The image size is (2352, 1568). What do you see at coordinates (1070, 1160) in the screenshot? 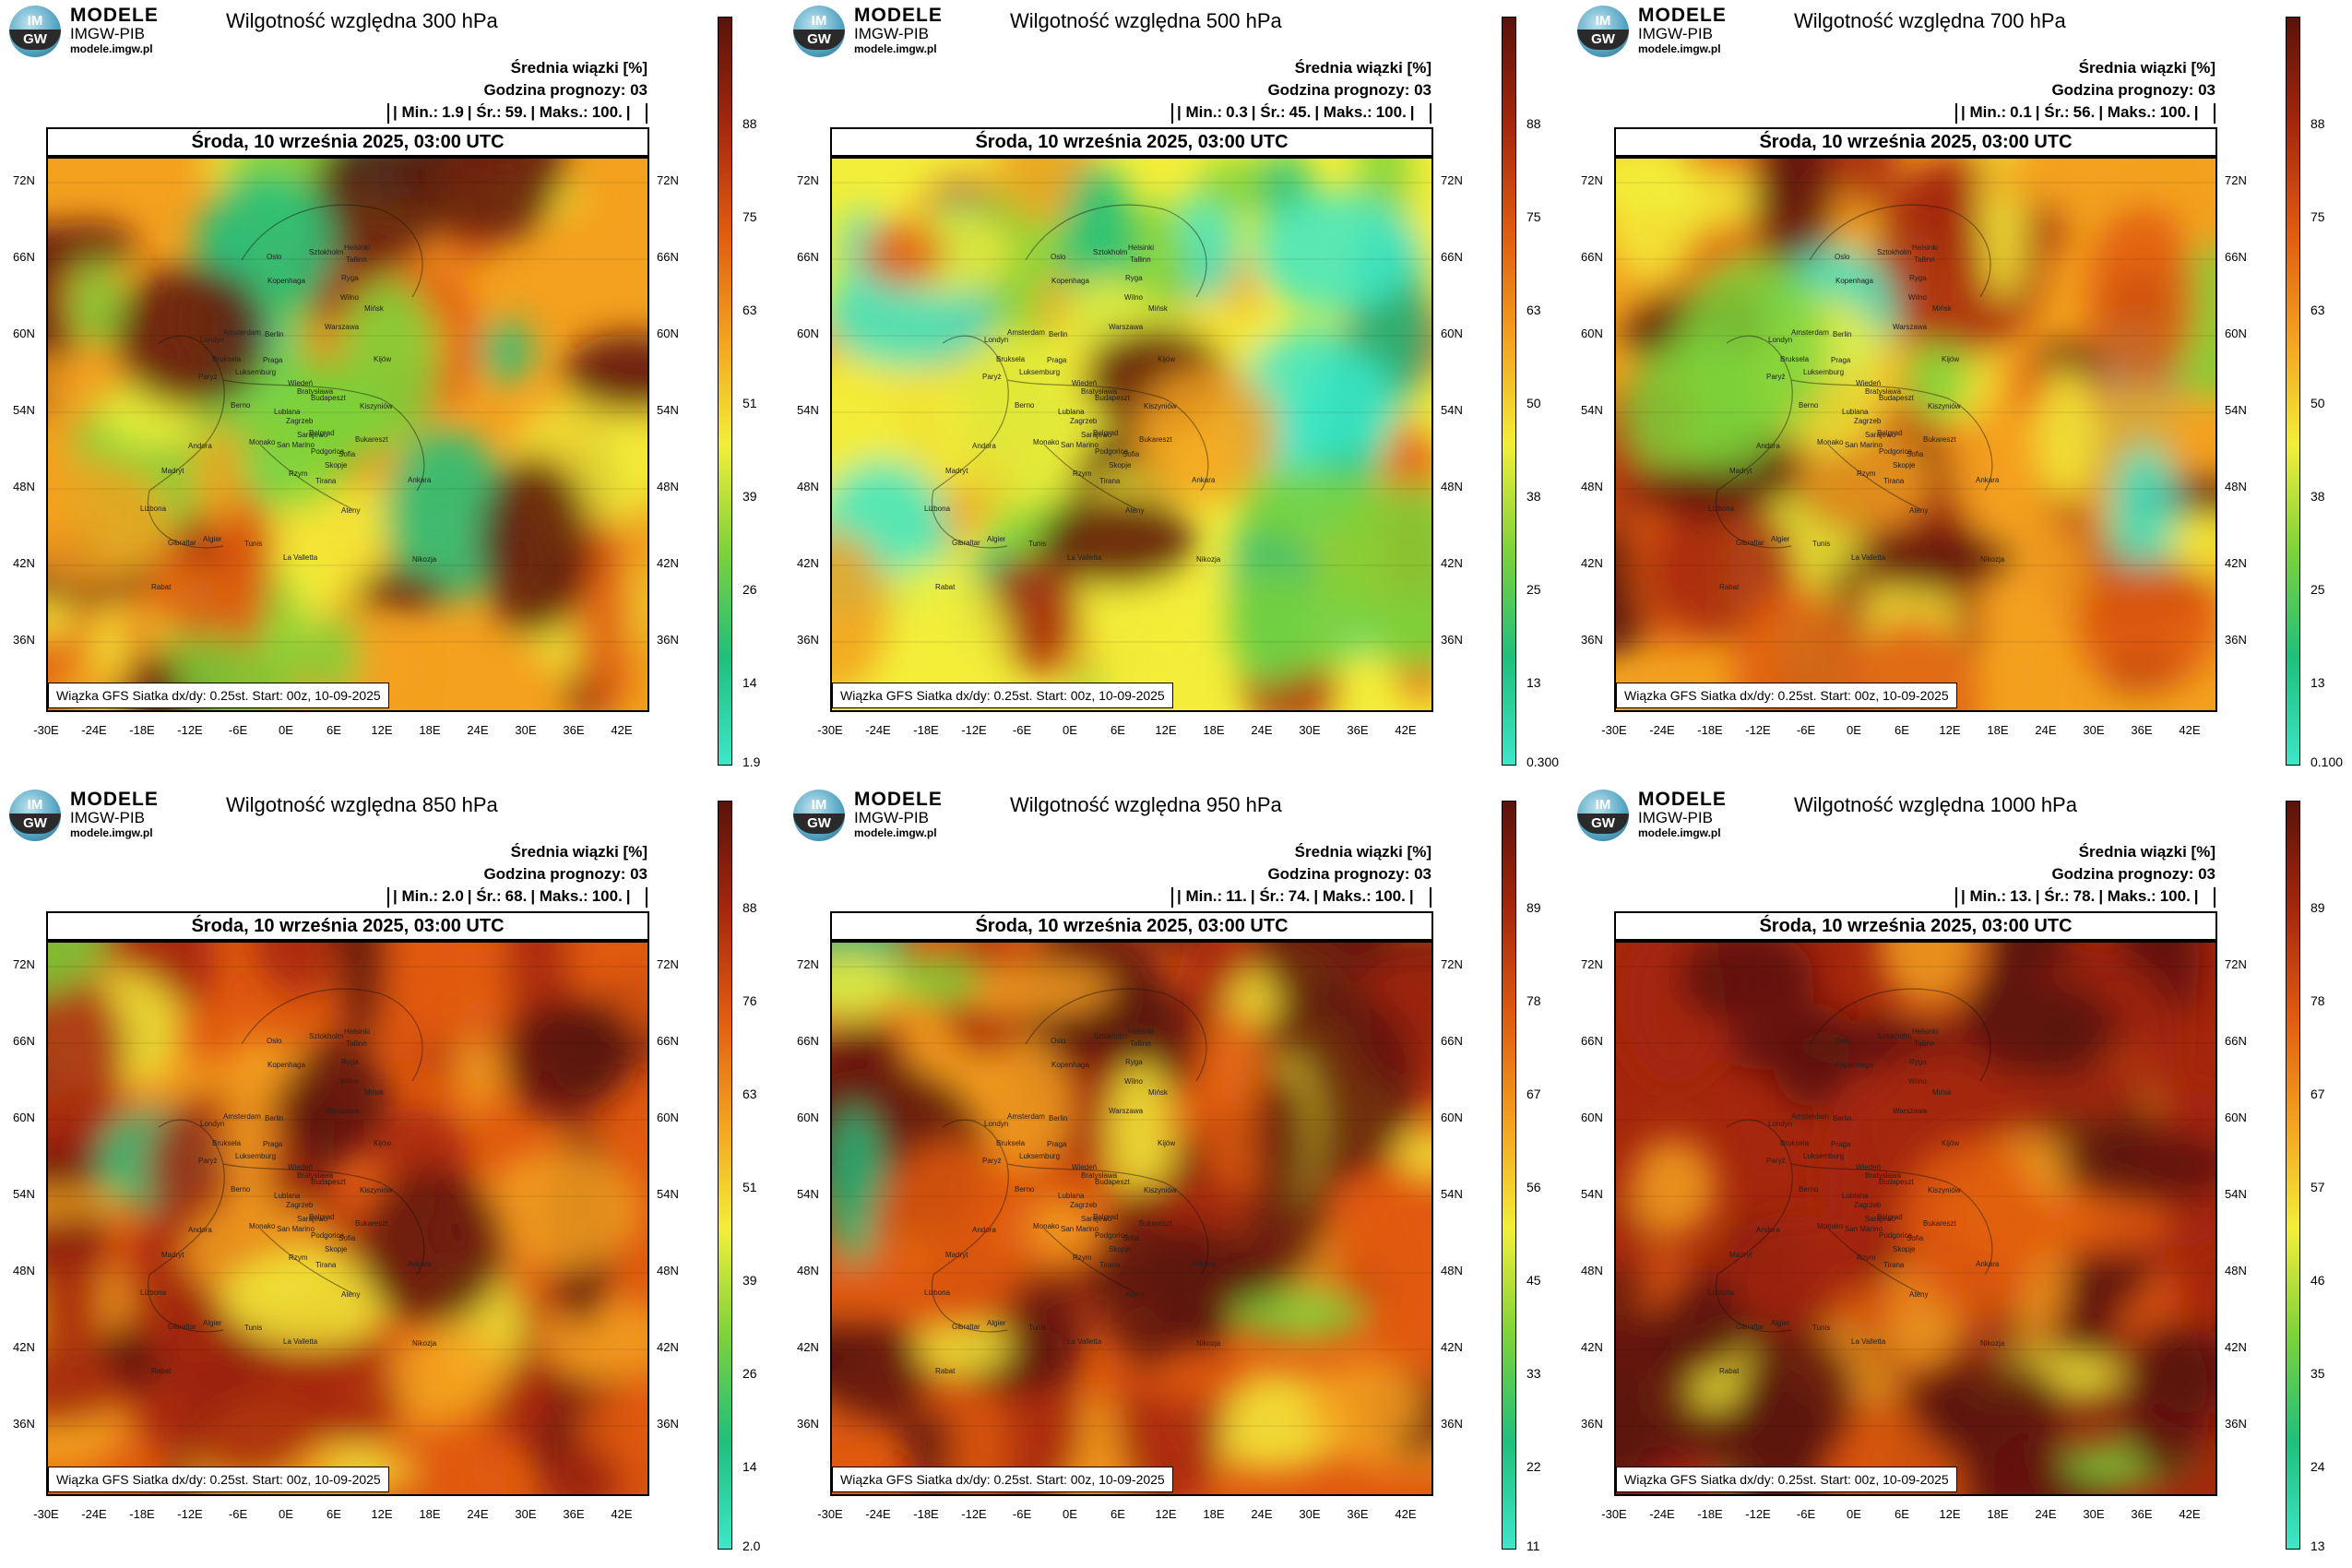
I see `coastline` at bounding box center [1070, 1160].